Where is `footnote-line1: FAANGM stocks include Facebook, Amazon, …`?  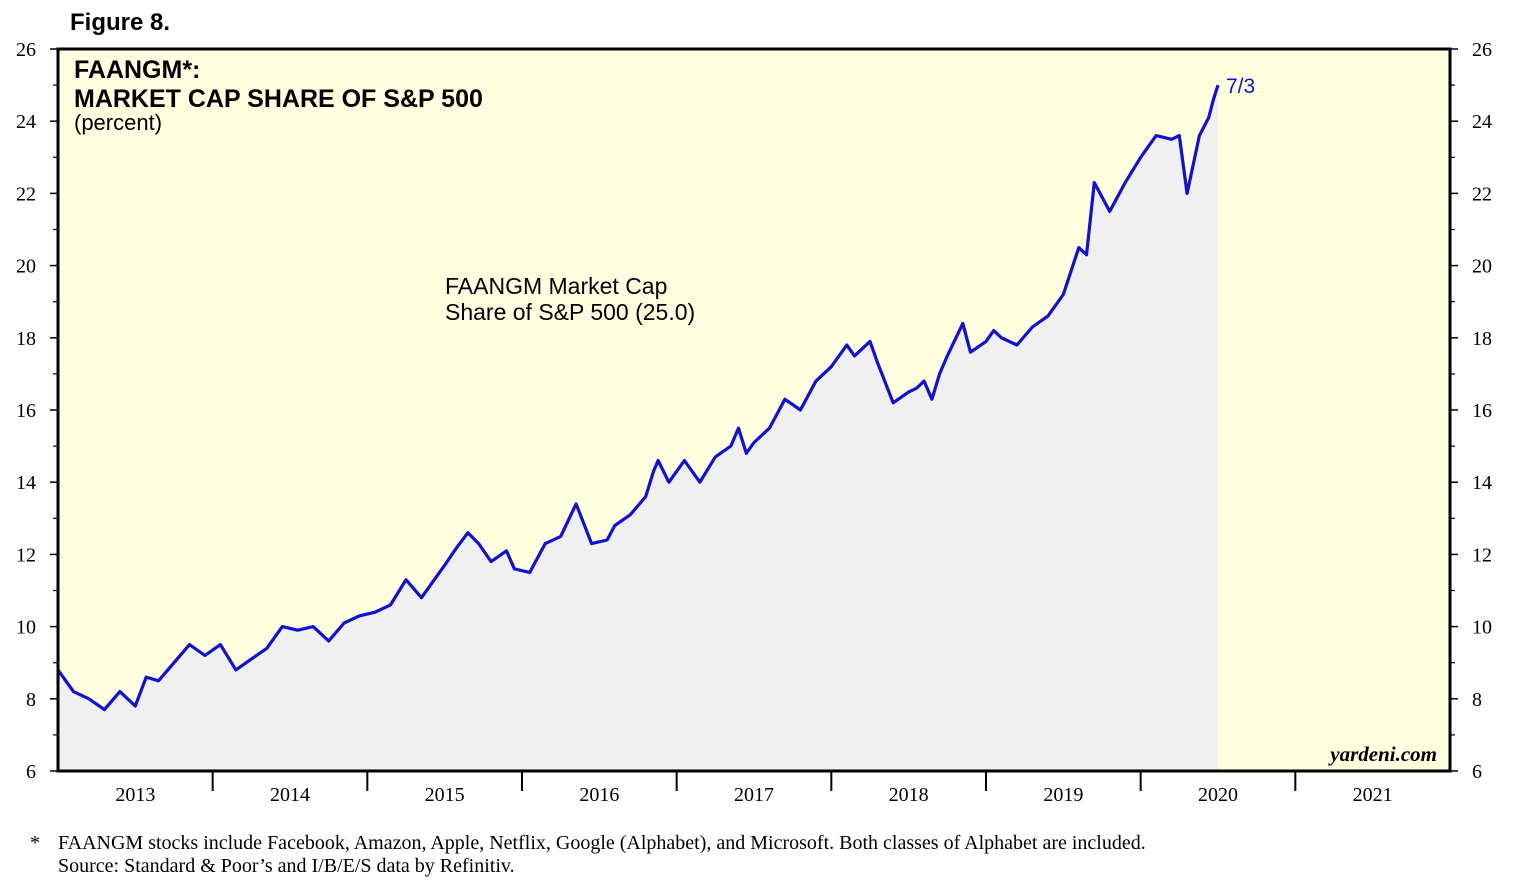 footnote-line1: FAANGM stocks include Facebook, Amazon, … is located at coordinates (602, 843).